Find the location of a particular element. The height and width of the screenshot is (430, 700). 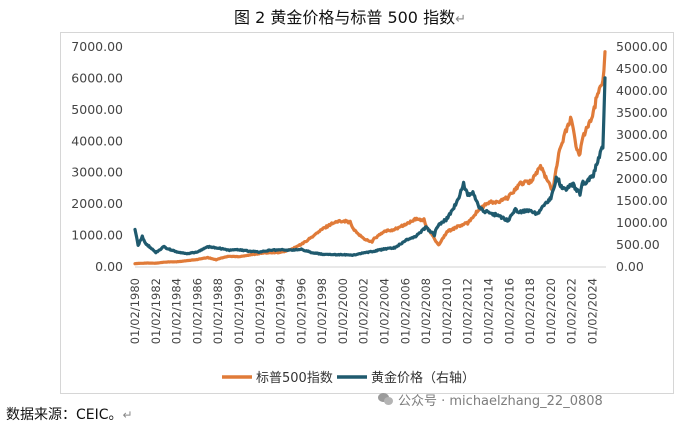

x-tick-label: 01/02/1996 is located at coordinates (301, 311).